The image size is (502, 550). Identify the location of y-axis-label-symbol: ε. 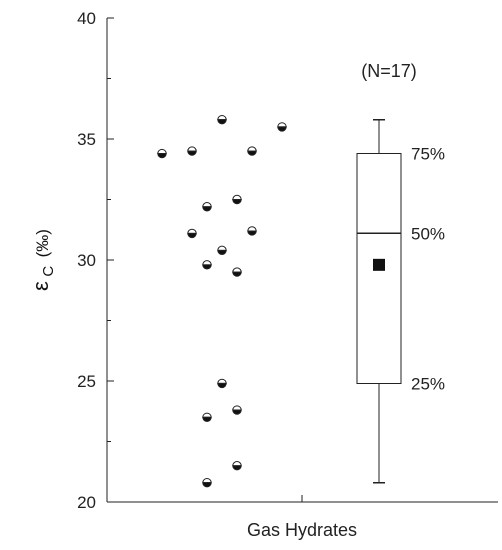
(40, 286).